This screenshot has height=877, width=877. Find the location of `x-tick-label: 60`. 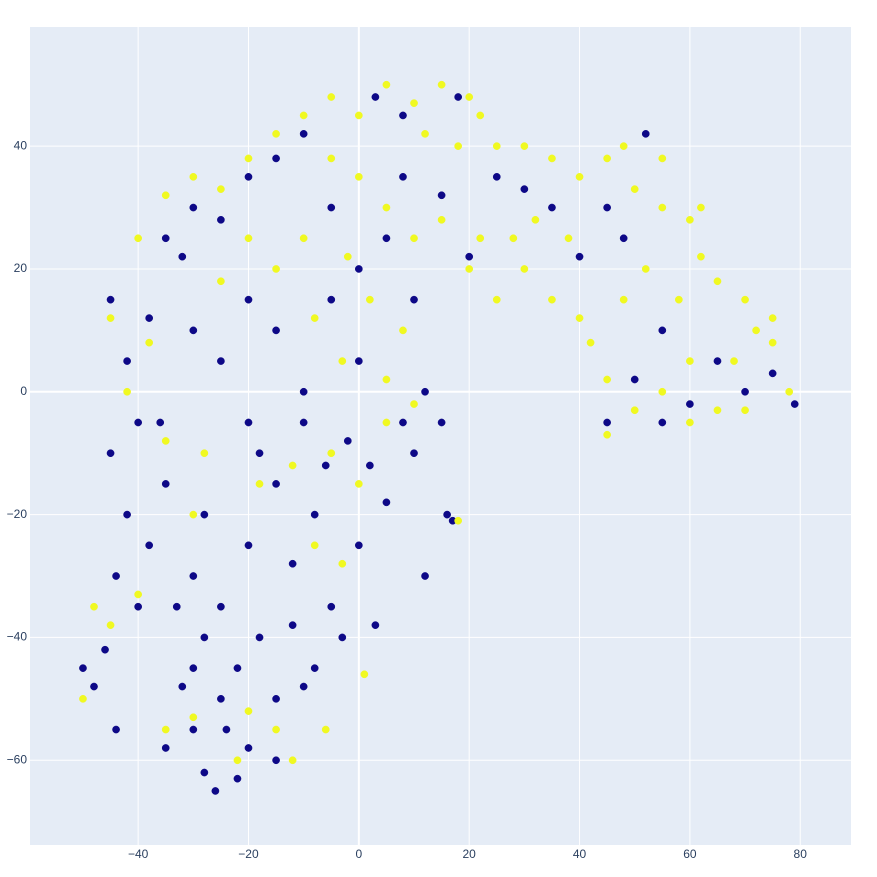

x-tick-label: 60 is located at coordinates (690, 854).